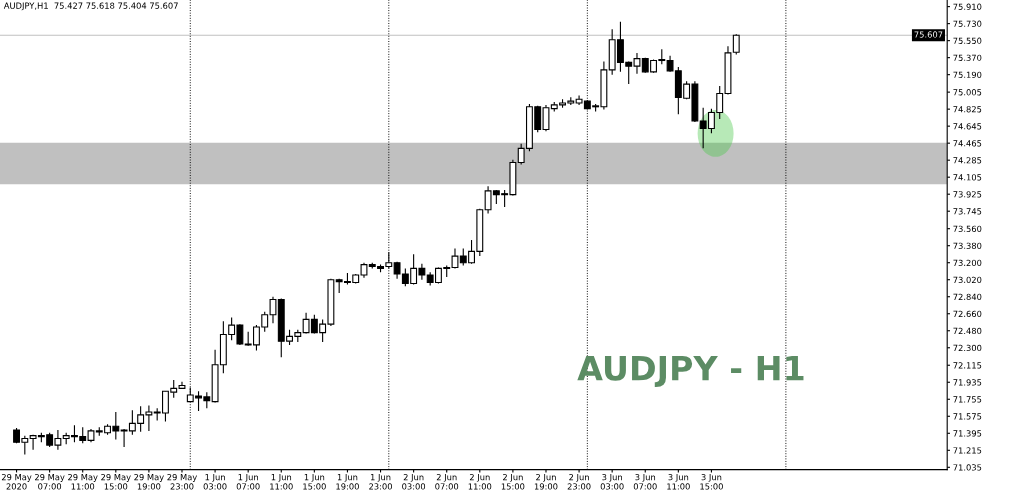 This screenshot has width=1024, height=497. Describe the element at coordinates (967, 160) in the screenshot. I see `y-tick-label: 74.285` at that location.